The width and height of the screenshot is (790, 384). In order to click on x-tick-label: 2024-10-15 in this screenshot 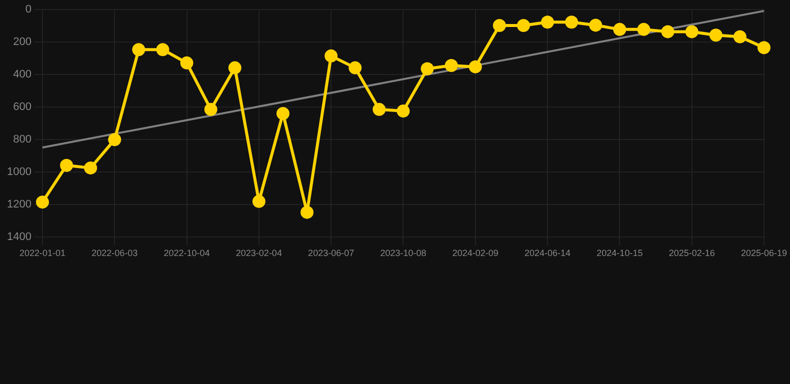, I will do `click(619, 253)`.